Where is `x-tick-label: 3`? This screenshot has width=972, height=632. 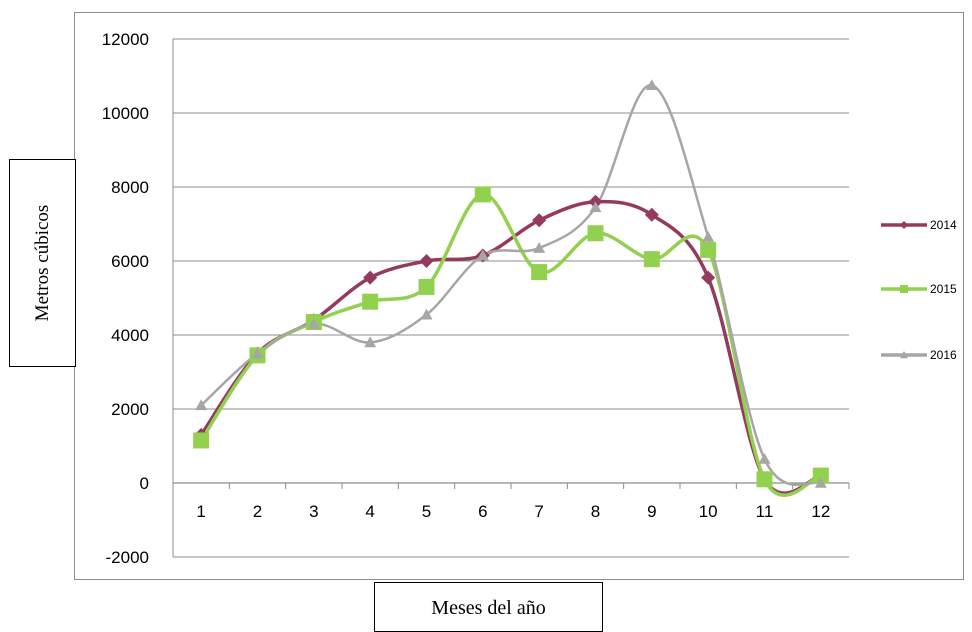
x-tick-label: 3 is located at coordinates (313, 511).